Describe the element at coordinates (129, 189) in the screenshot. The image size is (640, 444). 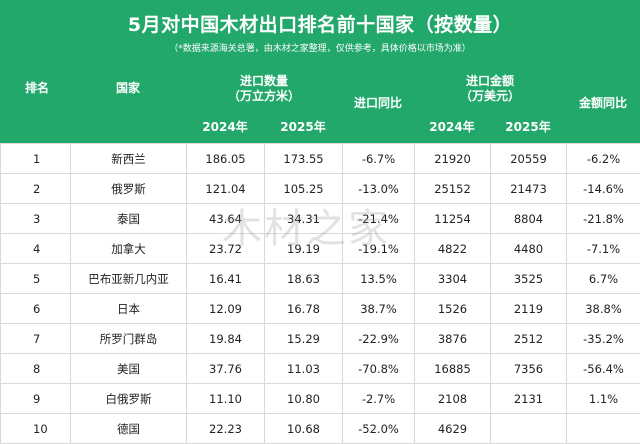
I see `cell-country: 俄罗斯` at that location.